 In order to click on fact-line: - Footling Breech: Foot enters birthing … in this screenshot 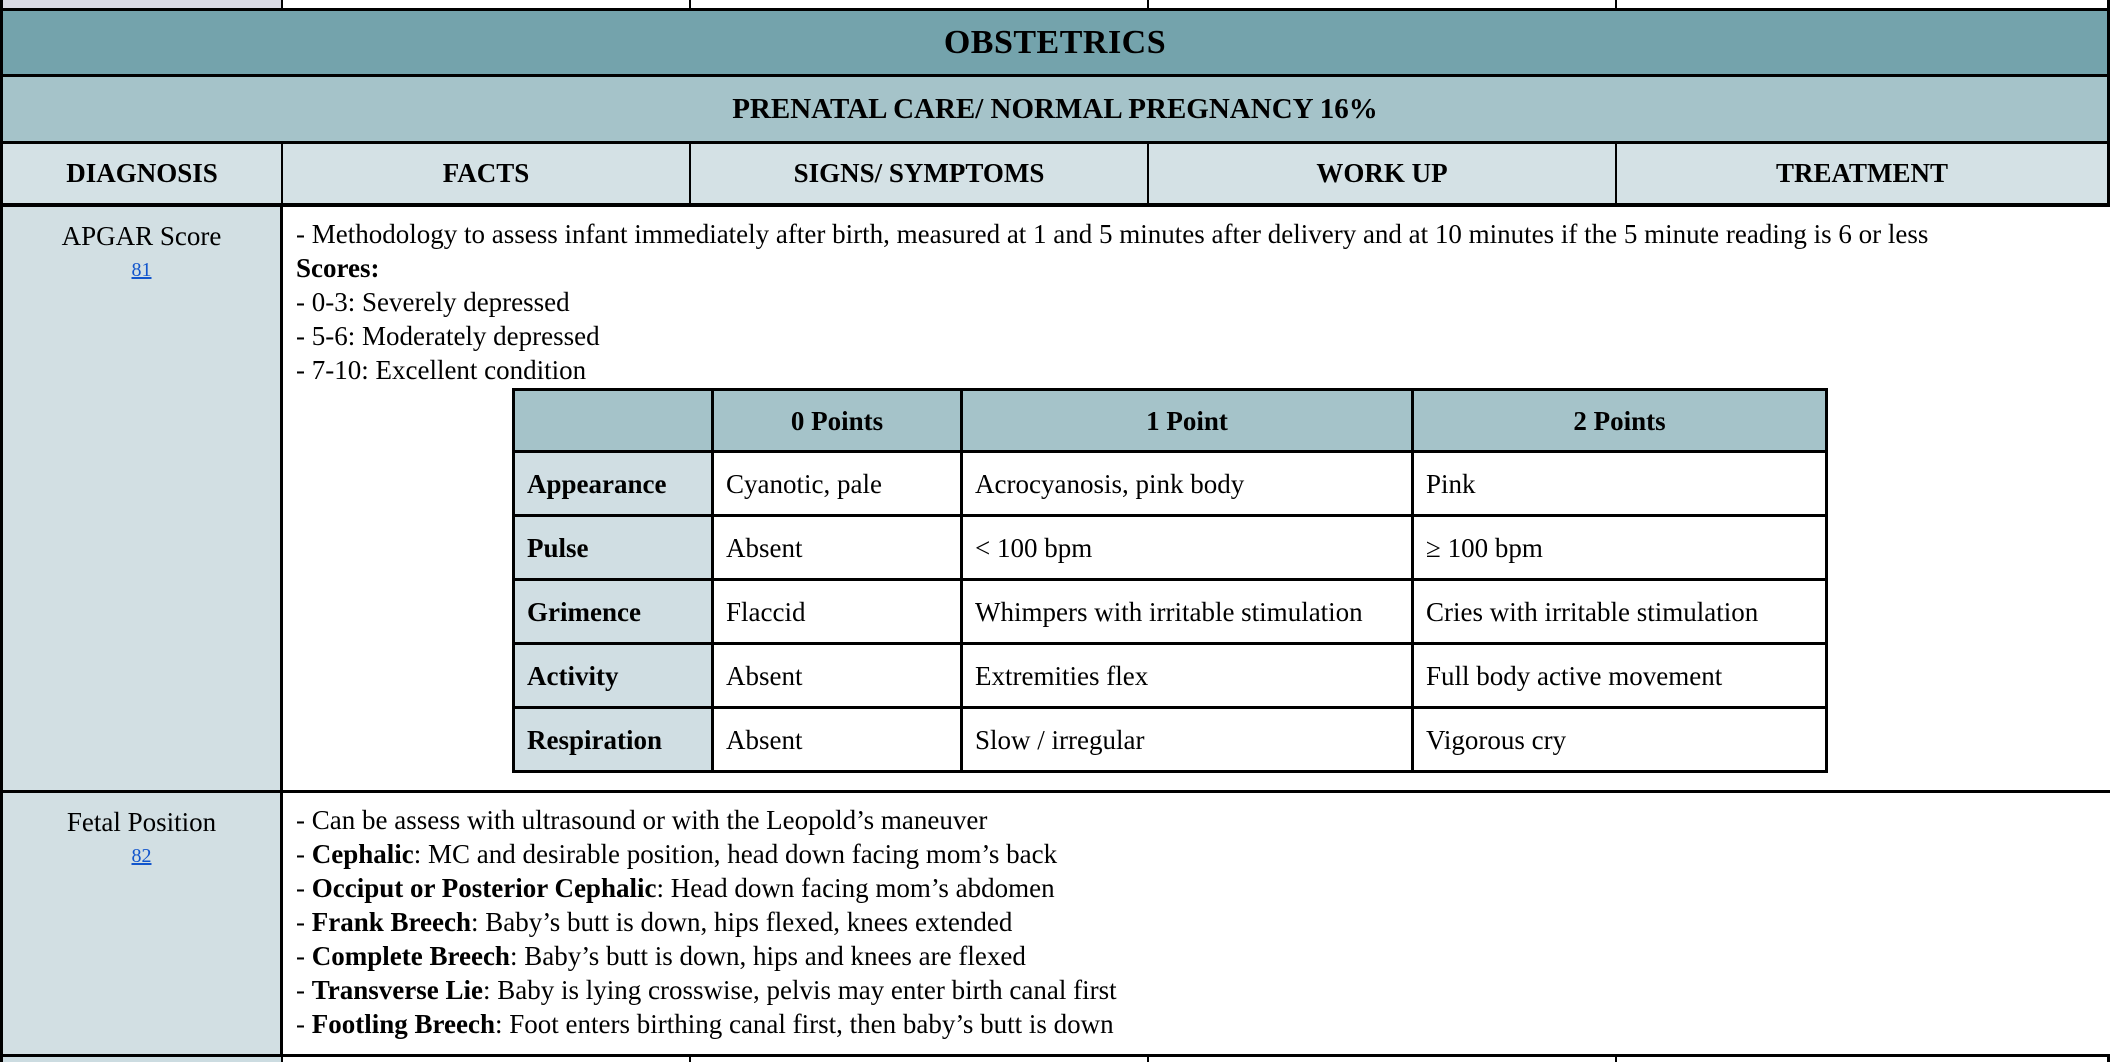, I will do `click(705, 1024)`.